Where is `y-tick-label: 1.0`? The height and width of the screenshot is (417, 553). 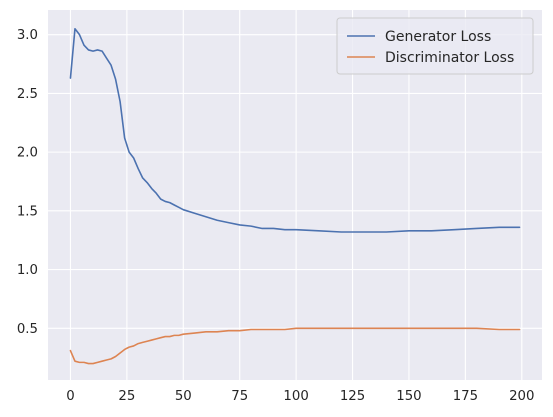 y-tick-label: 1.0 is located at coordinates (27, 270).